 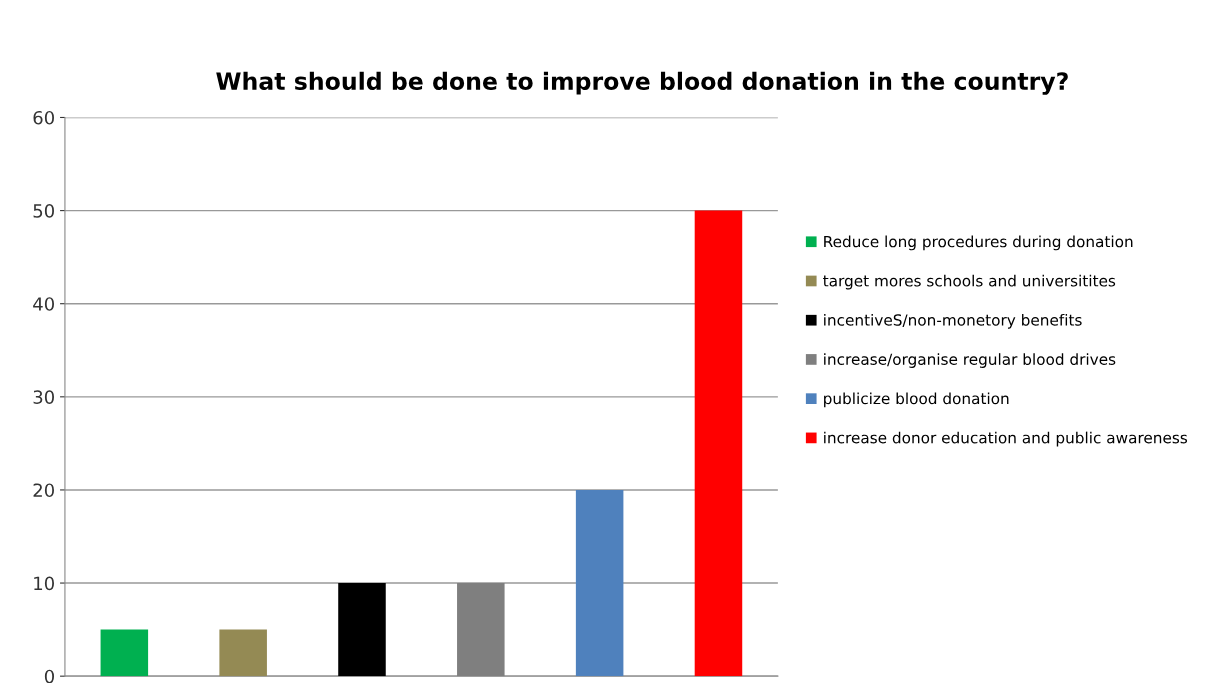 I want to click on y-tick-label: 10, so click(x=44, y=583).